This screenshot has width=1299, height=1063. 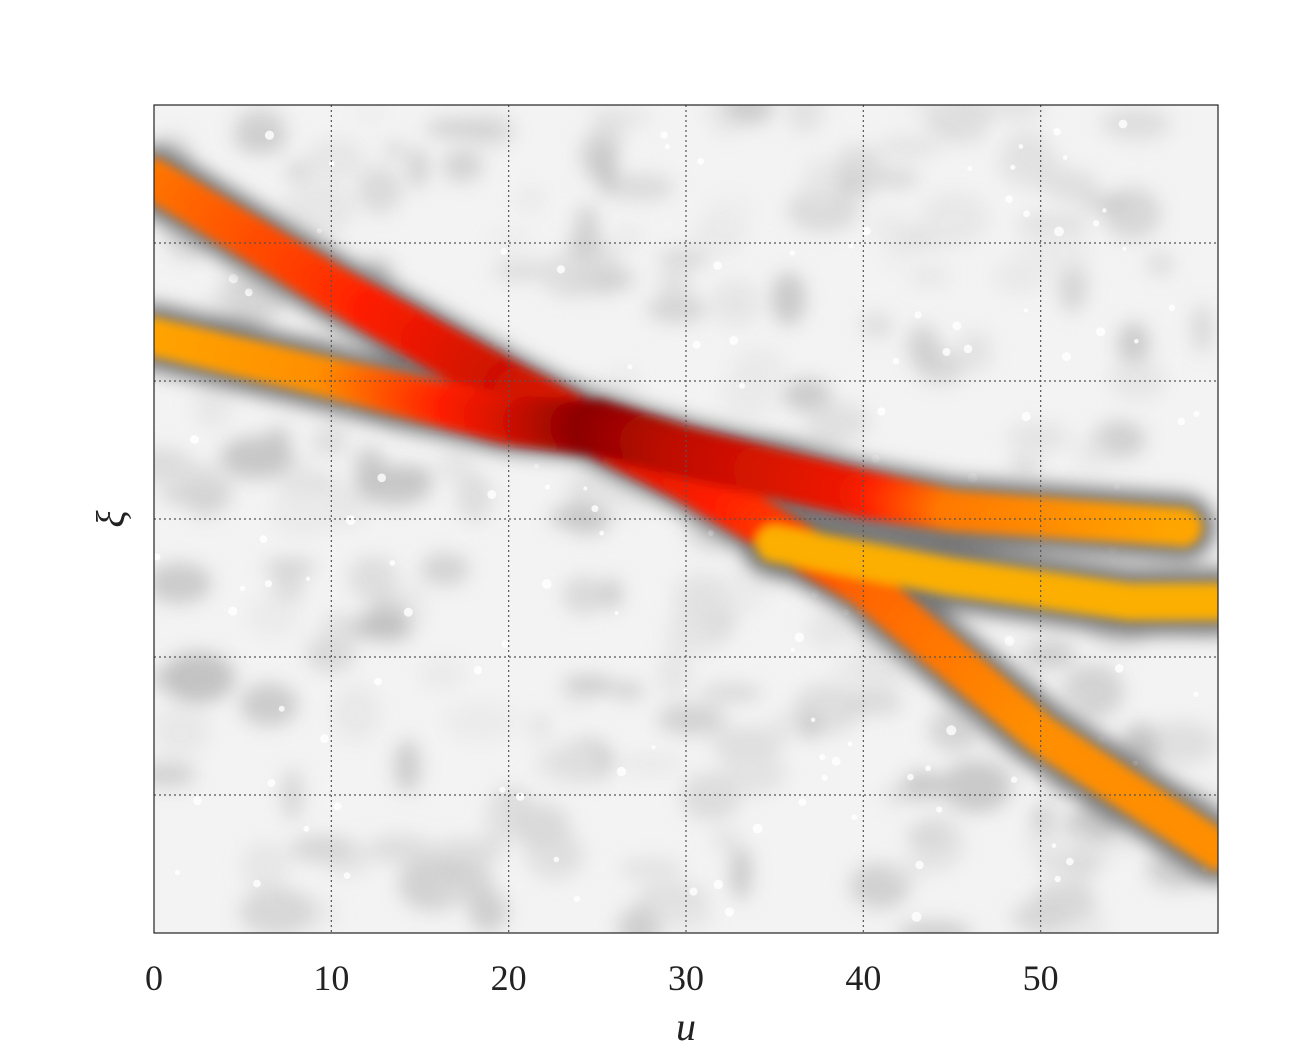 What do you see at coordinates (863, 978) in the screenshot?
I see `x-tick-label: 40` at bounding box center [863, 978].